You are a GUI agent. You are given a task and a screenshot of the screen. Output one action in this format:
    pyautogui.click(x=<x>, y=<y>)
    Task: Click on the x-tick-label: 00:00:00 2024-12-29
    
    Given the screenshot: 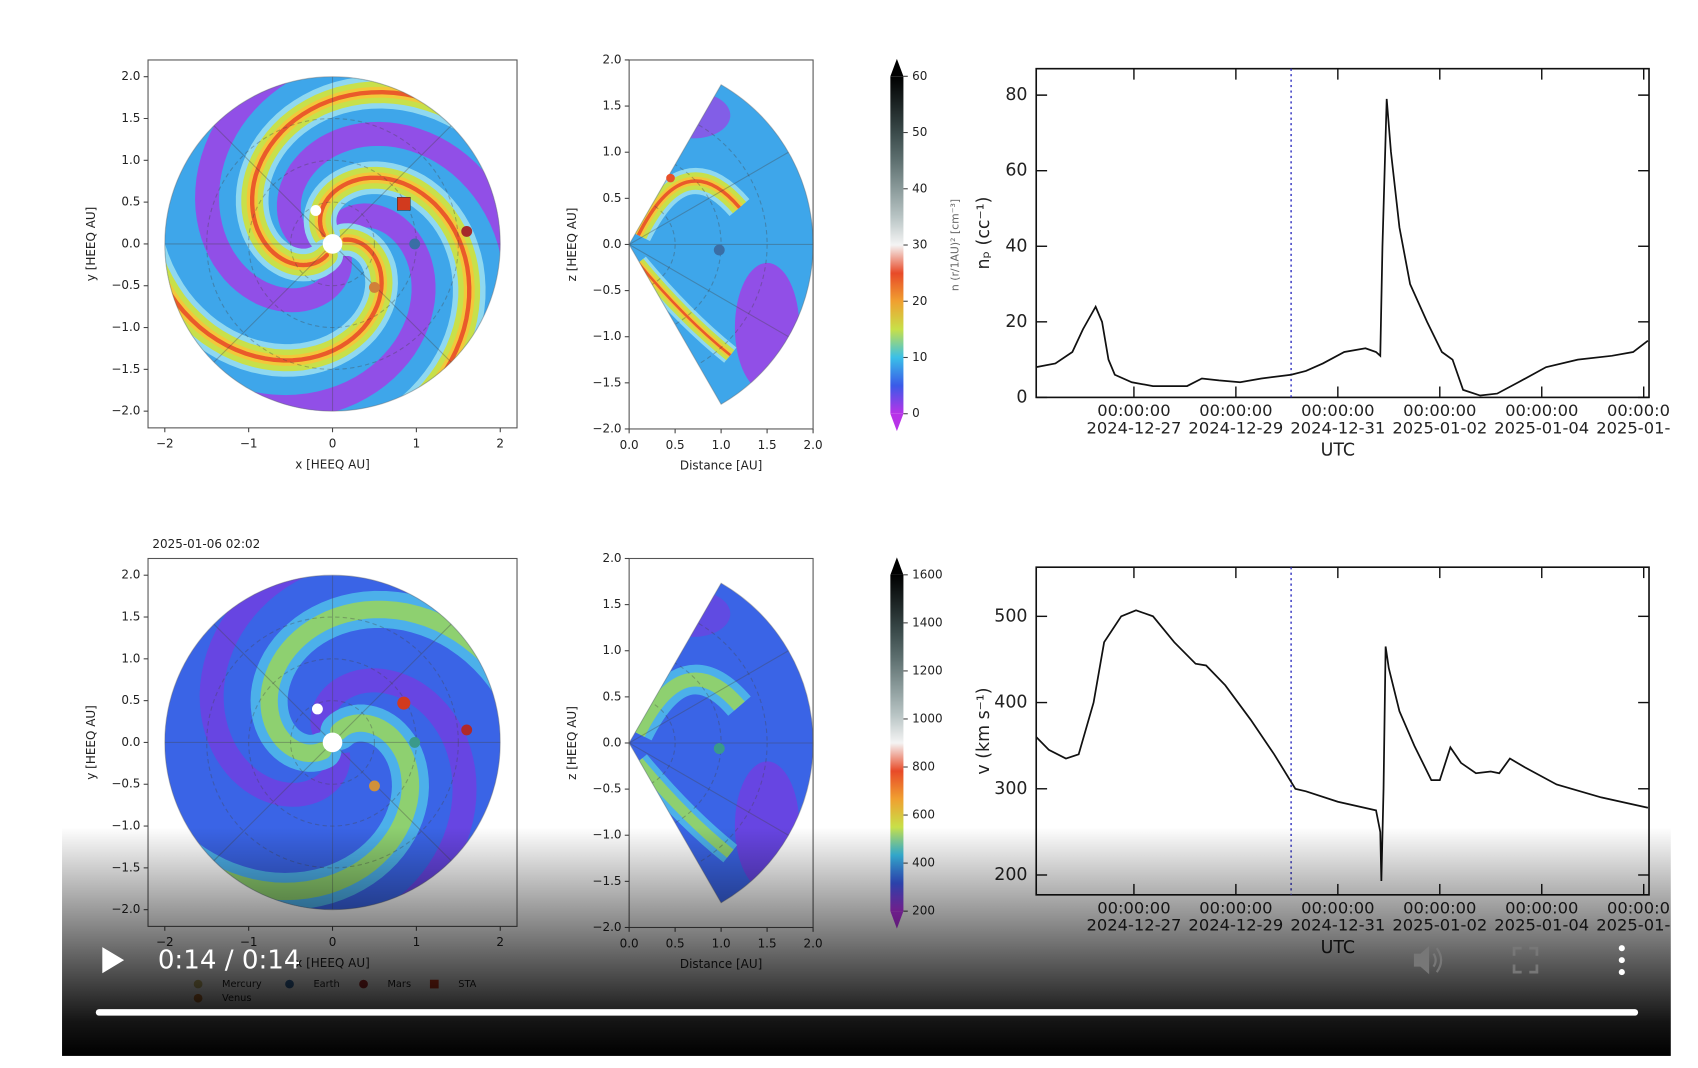 What is the action you would take?
    pyautogui.click(x=1236, y=419)
    